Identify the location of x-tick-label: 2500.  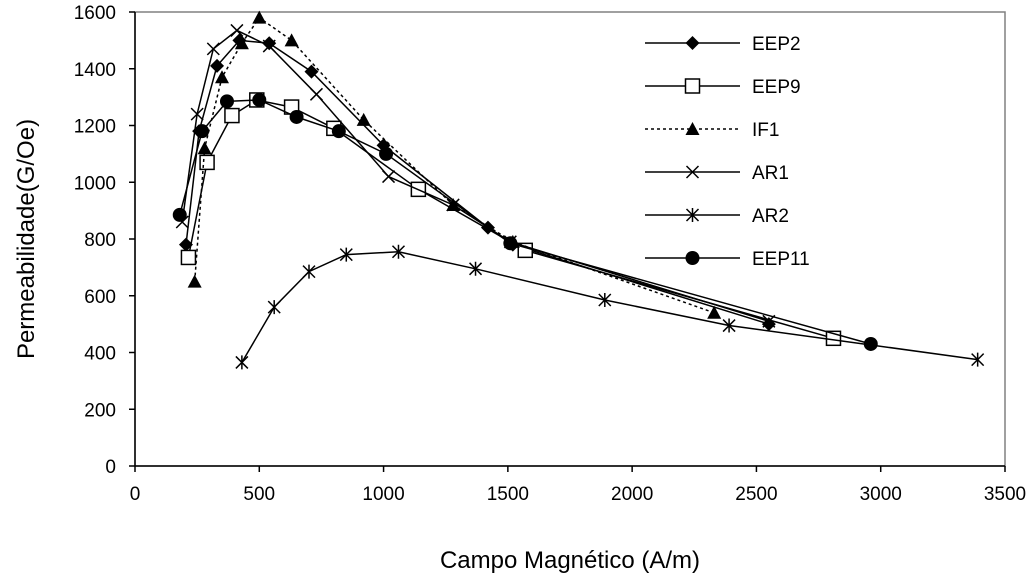
(756, 494).